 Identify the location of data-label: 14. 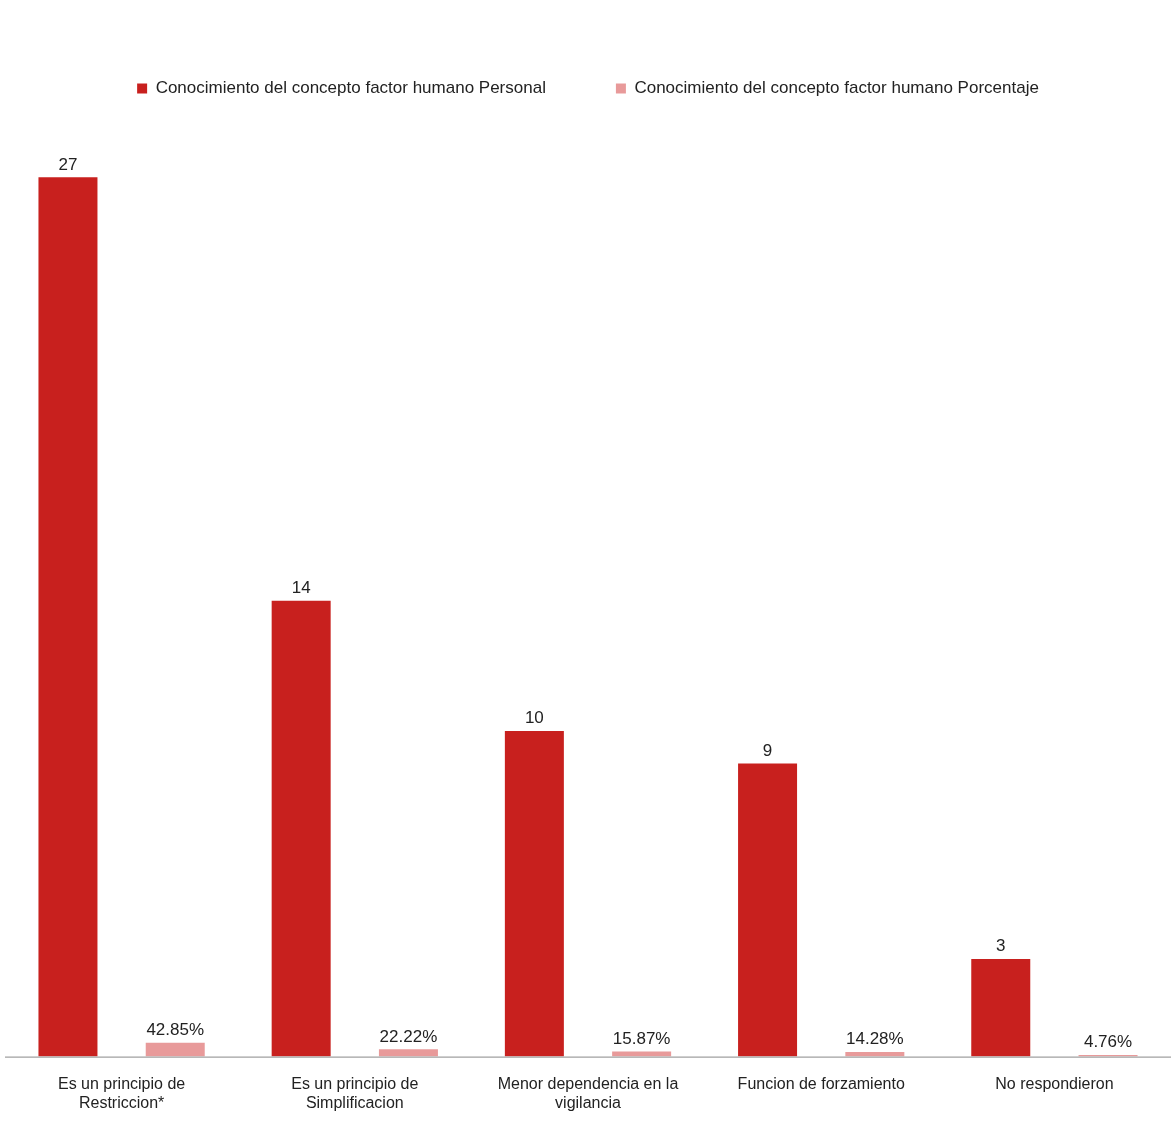
(301, 587).